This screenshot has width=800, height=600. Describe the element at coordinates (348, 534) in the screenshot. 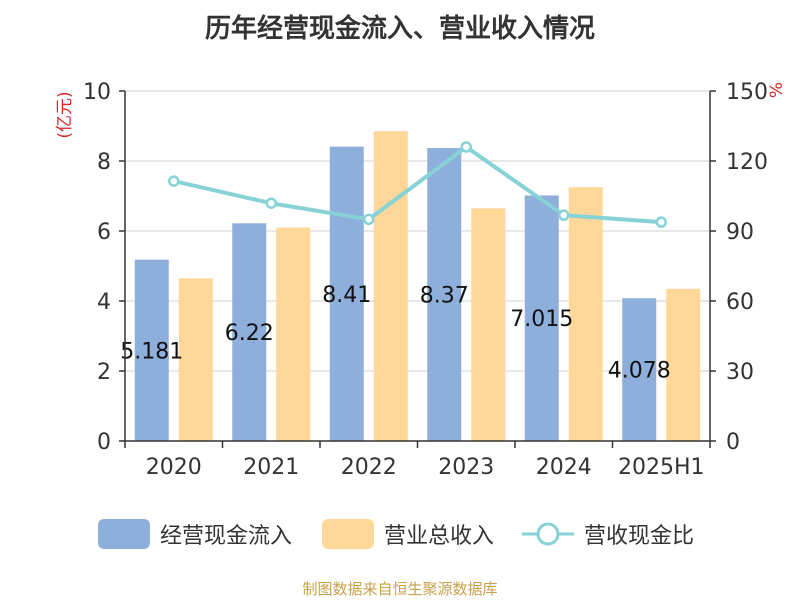

I see `legend-swatch-revenue` at that location.